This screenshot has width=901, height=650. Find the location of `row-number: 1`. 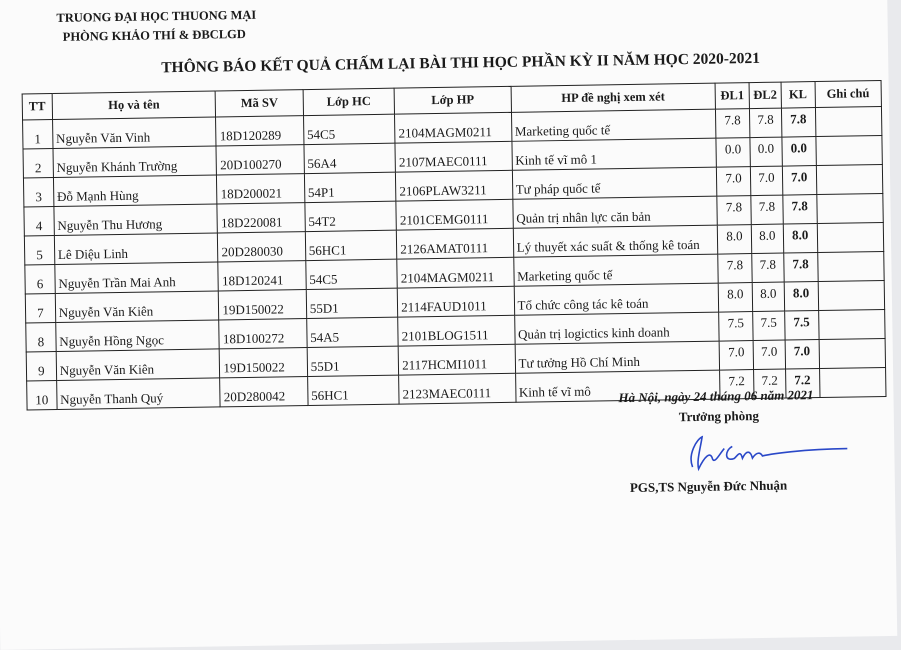

row-number: 1 is located at coordinates (37, 134).